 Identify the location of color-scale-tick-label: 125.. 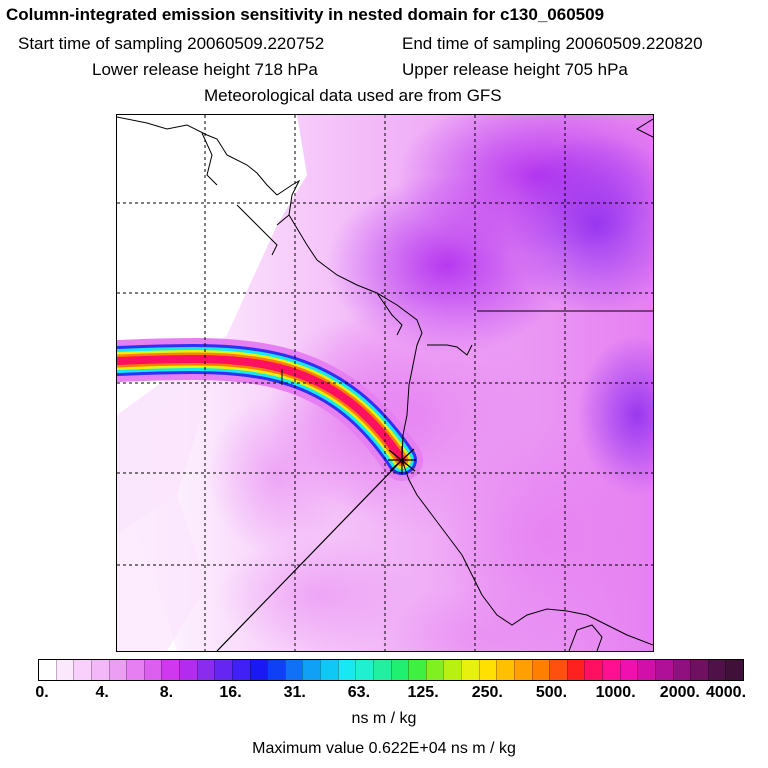
(423, 692).